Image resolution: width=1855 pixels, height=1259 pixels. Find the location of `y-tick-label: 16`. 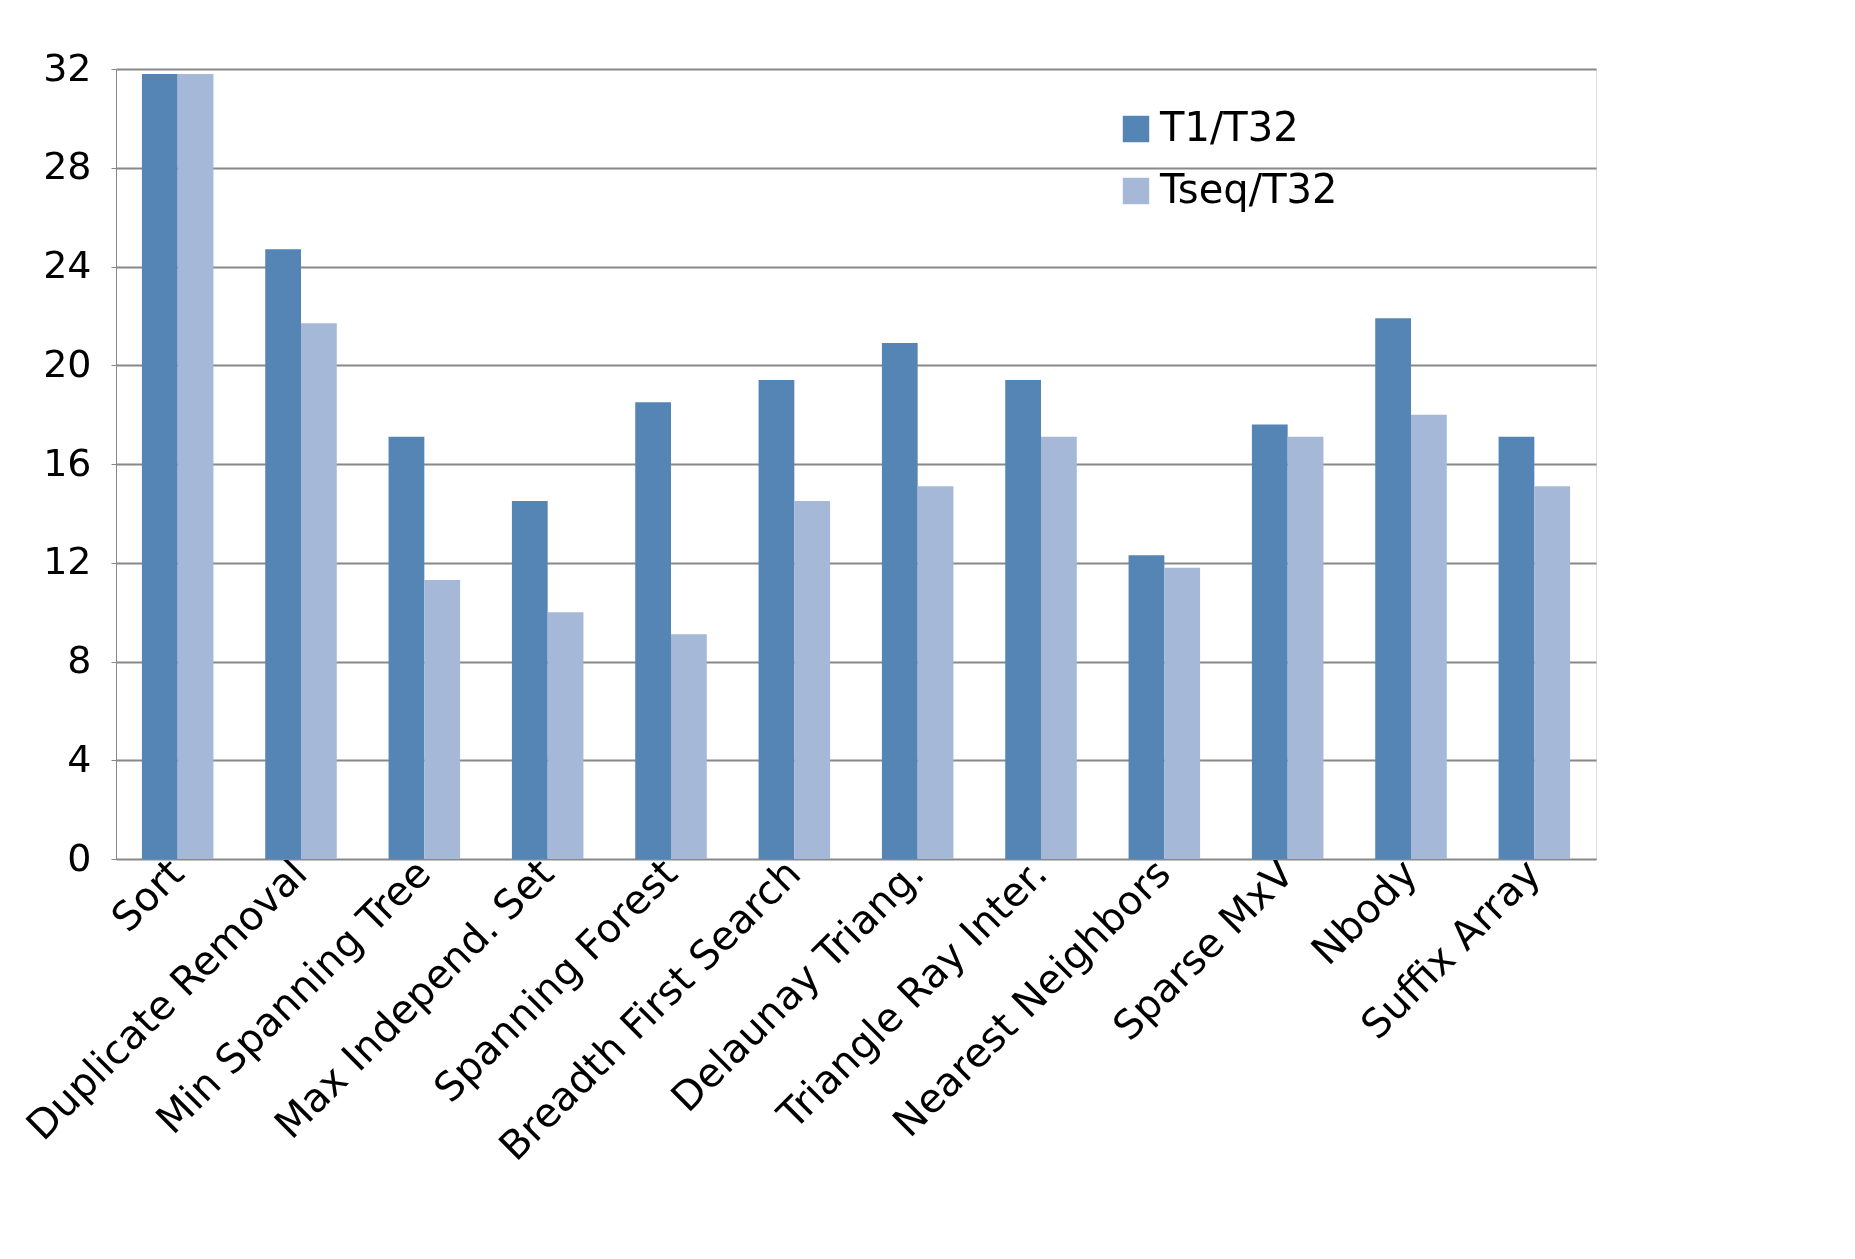

y-tick-label: 16 is located at coordinates (67, 462).